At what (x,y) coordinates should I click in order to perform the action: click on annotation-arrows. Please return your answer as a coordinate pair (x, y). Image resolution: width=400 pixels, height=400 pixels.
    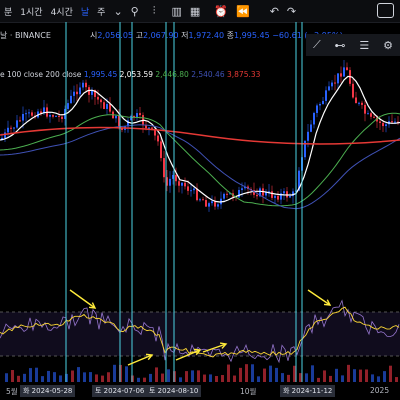
    Looking at the image, I should click on (200, 327).